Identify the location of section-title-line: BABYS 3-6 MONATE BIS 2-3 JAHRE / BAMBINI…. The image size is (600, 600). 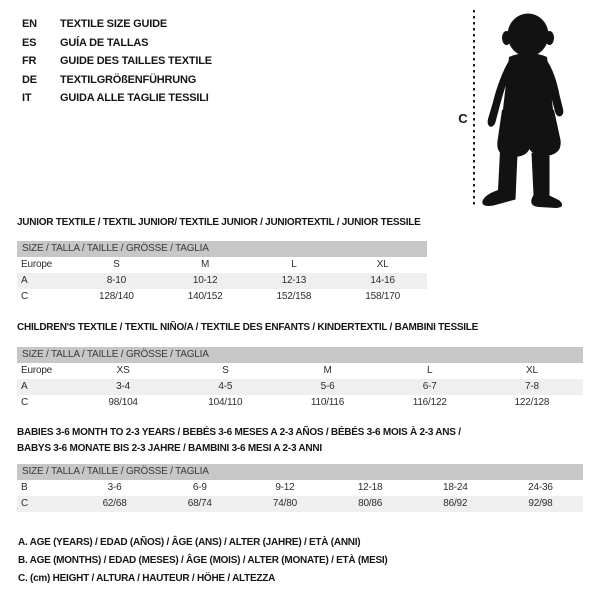
(169, 448).